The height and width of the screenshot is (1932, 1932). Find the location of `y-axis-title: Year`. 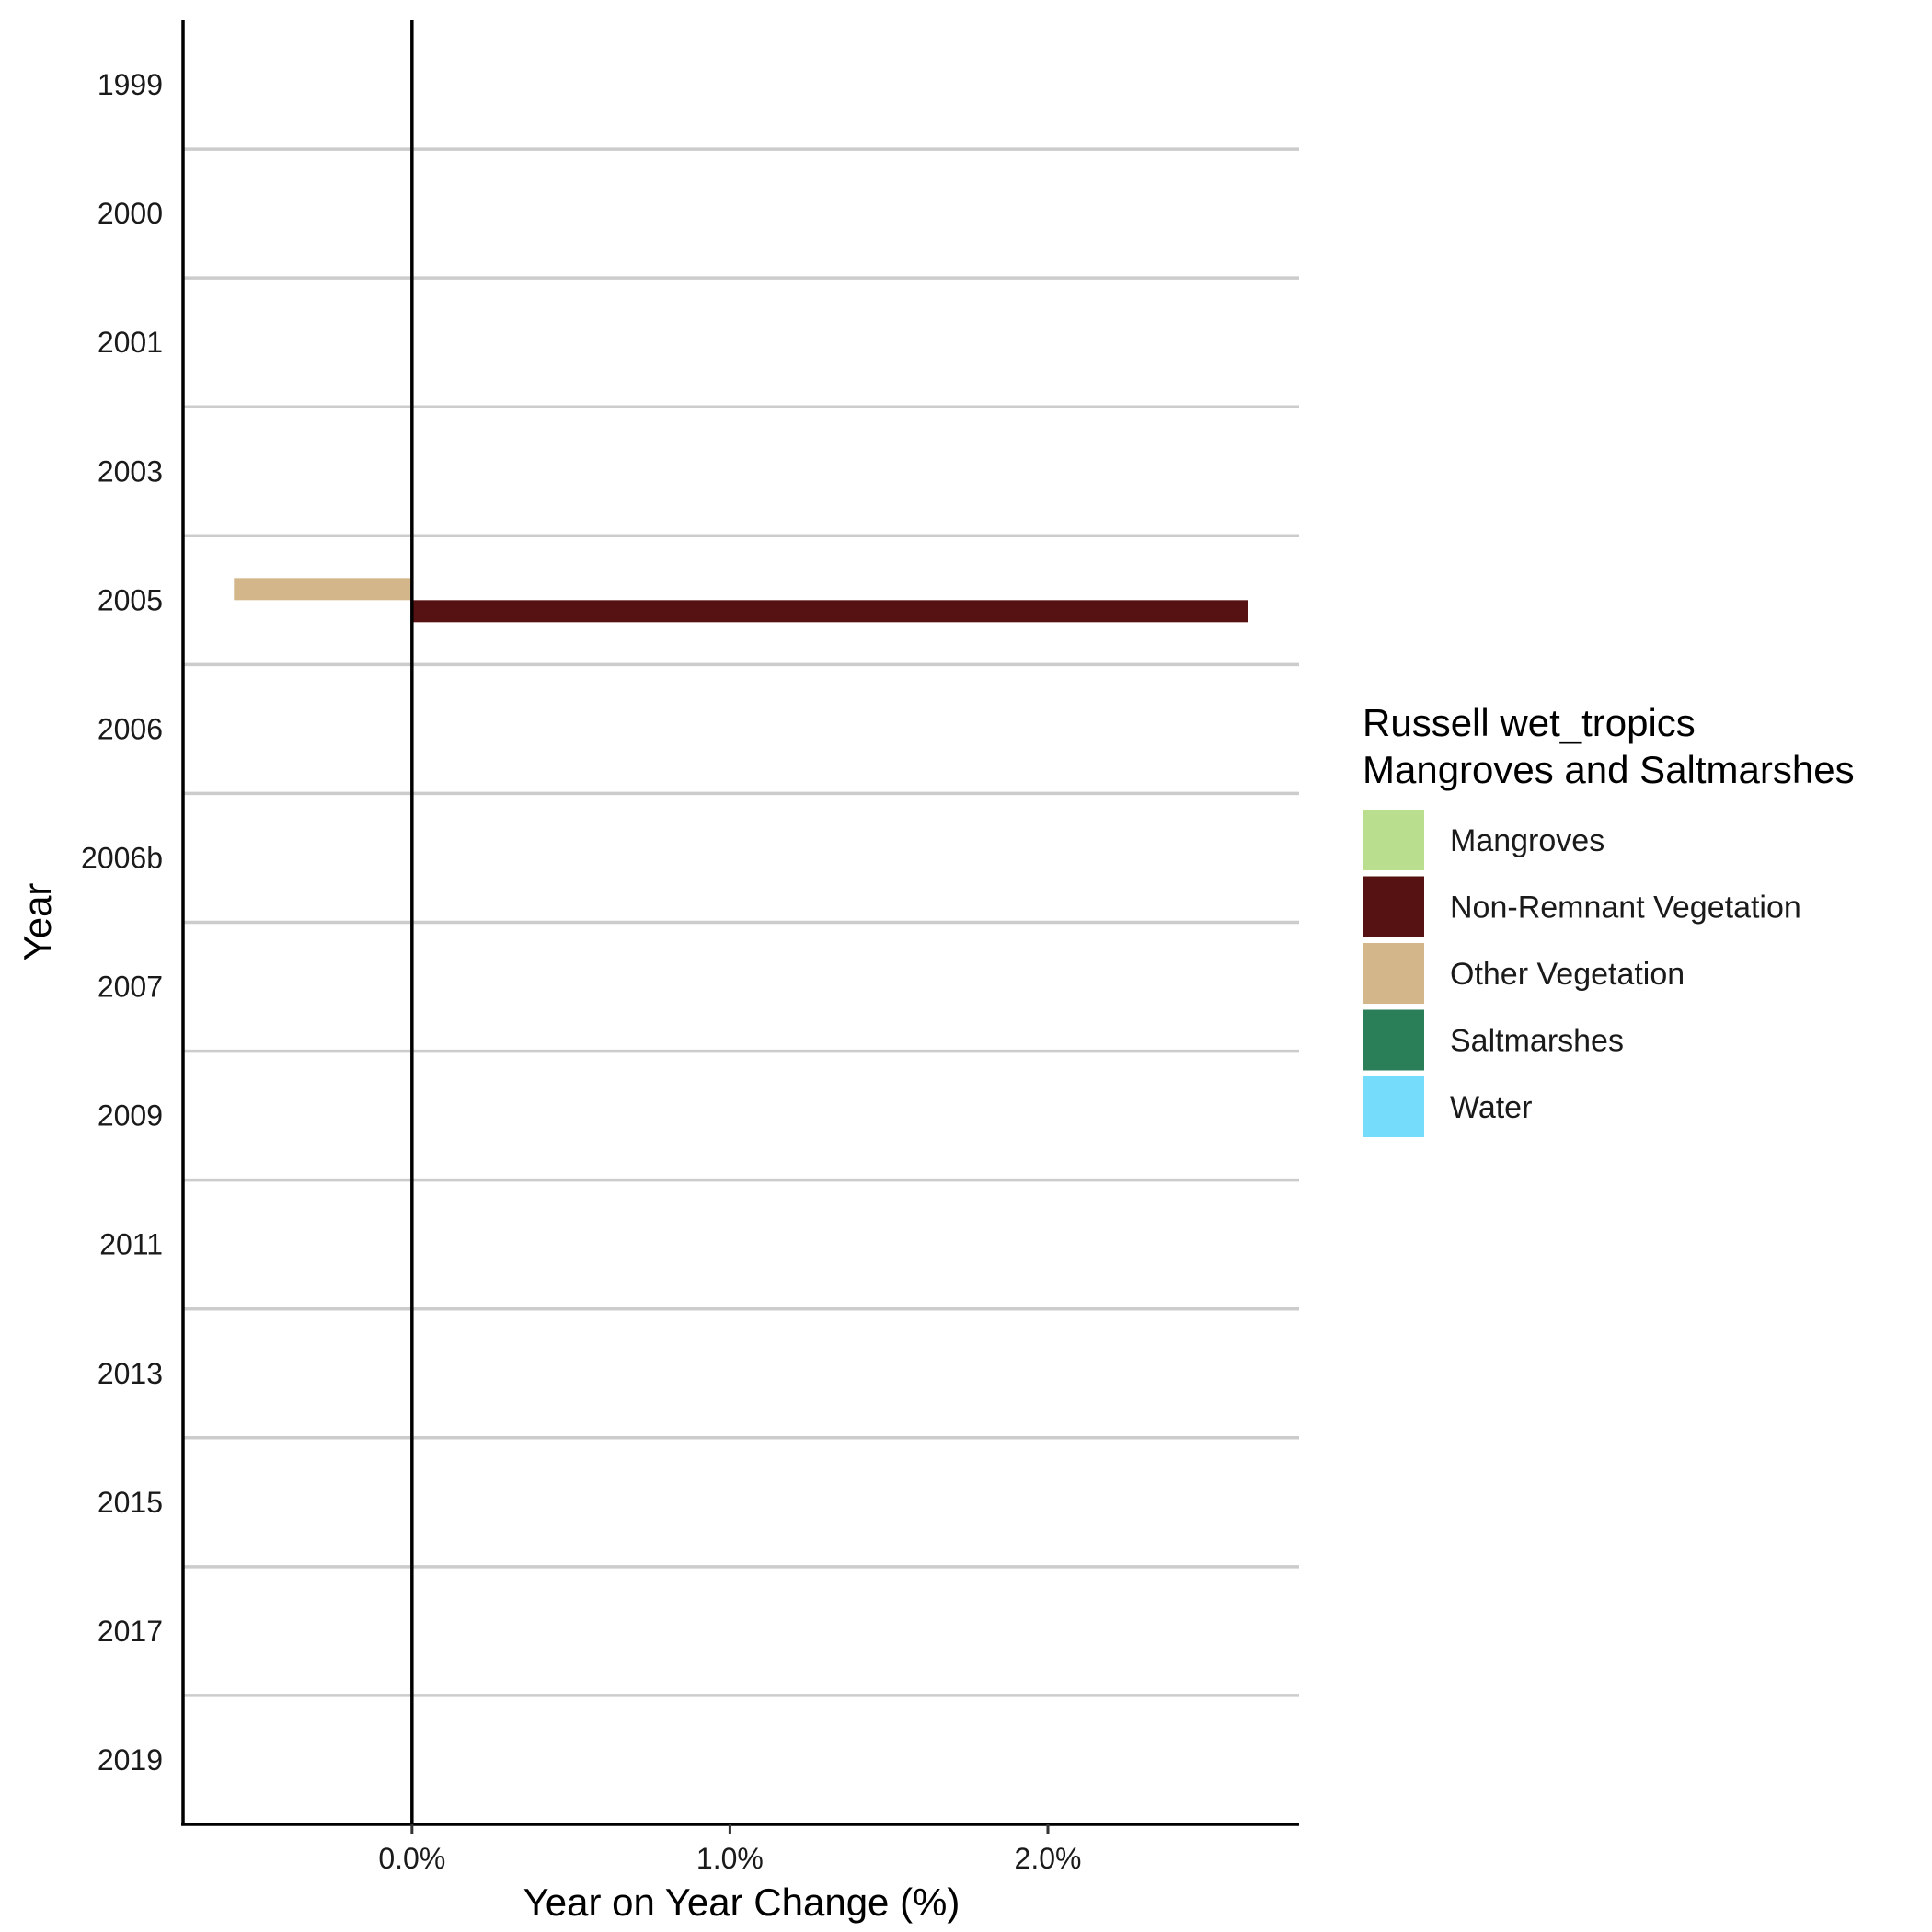

y-axis-title: Year is located at coordinates (37, 922).